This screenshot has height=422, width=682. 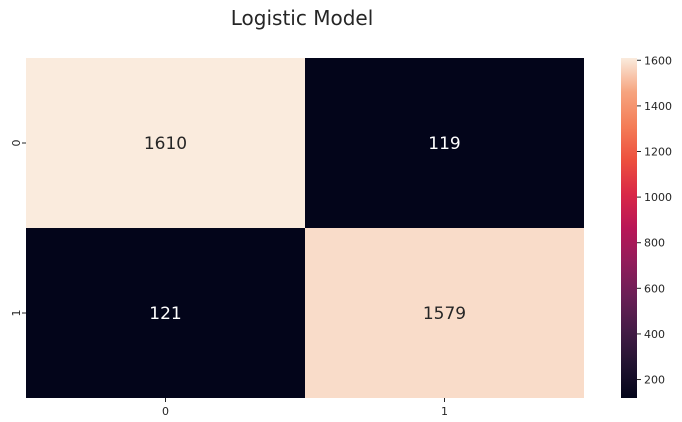 What do you see at coordinates (658, 151) in the screenshot?
I see `colorbar-tick-label: 1200` at bounding box center [658, 151].